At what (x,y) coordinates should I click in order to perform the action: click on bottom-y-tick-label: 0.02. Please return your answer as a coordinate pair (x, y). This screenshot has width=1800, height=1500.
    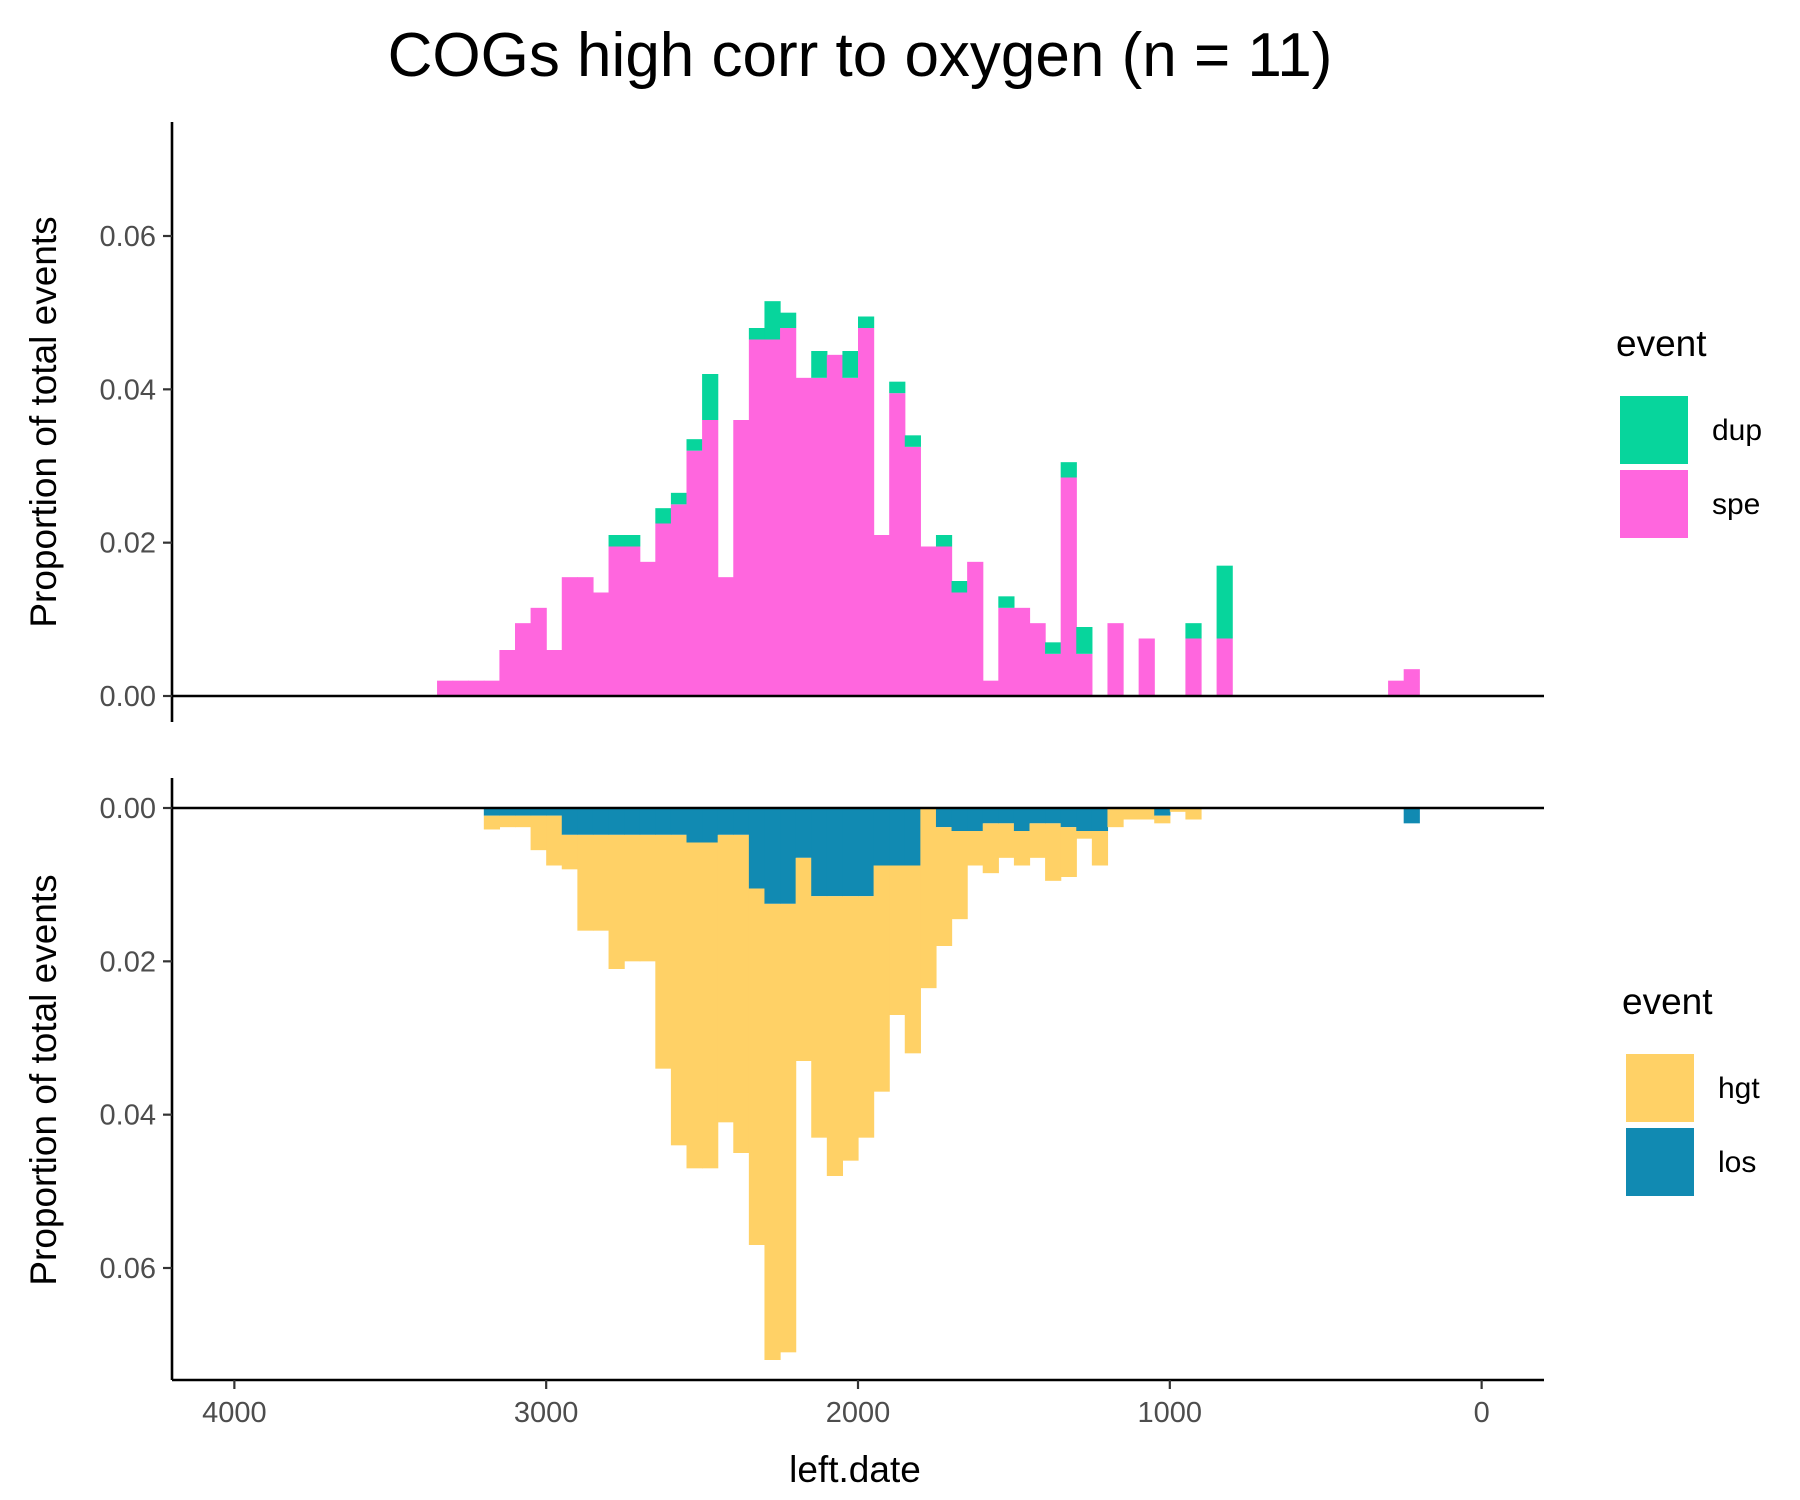
    Looking at the image, I should click on (128, 962).